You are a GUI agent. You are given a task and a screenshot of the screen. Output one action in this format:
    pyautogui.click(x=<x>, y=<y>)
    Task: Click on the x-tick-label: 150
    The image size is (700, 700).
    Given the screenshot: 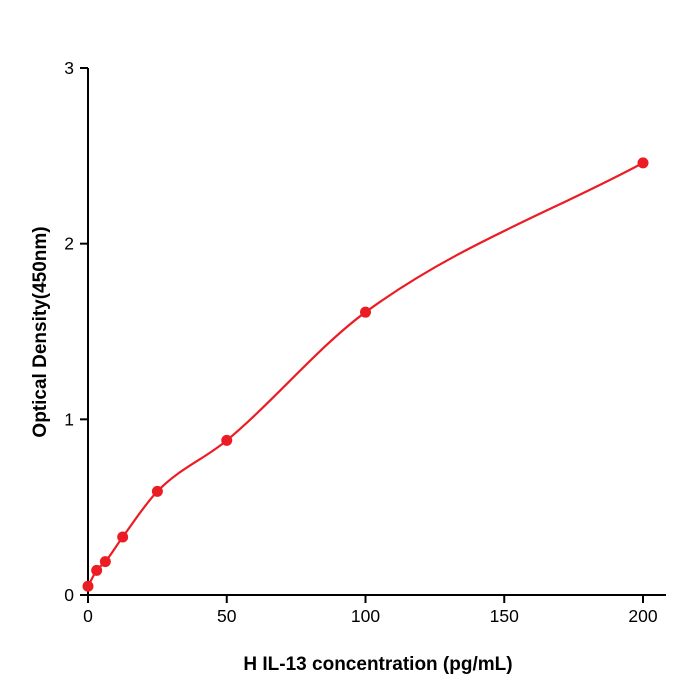 What is the action you would take?
    pyautogui.click(x=504, y=616)
    